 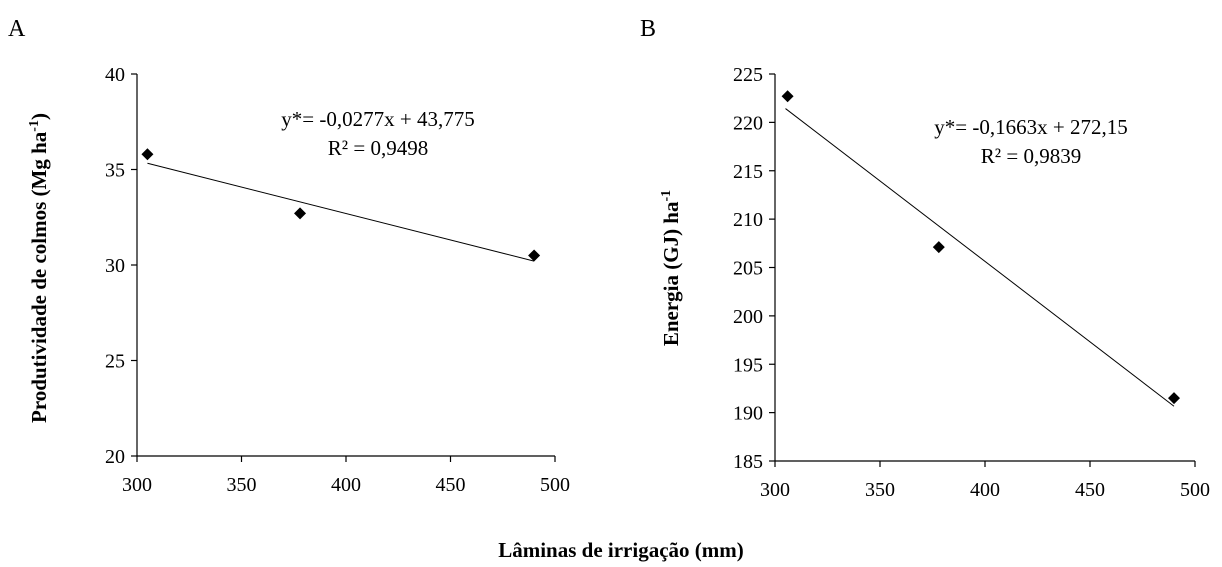 I want to click on panel-a-y-tick-label: 40, so click(x=115, y=75).